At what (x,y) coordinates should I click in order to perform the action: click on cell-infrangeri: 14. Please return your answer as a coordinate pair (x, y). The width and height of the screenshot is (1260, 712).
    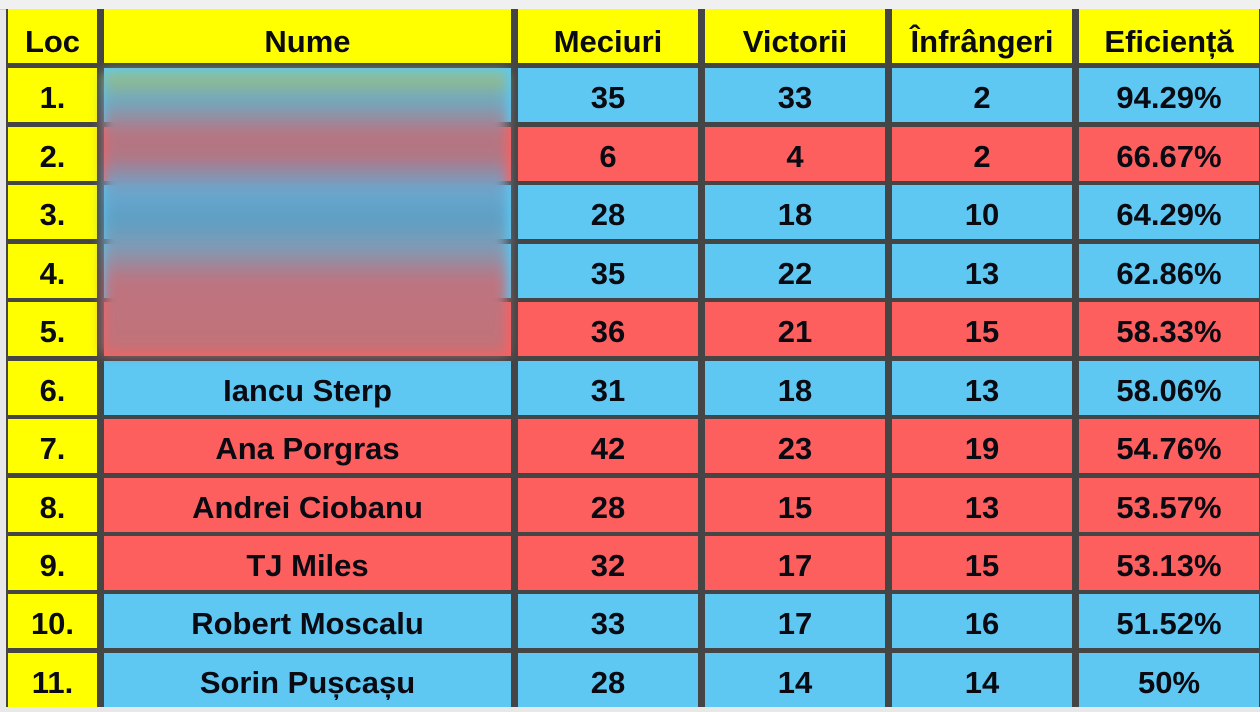
    Looking at the image, I should click on (982, 679).